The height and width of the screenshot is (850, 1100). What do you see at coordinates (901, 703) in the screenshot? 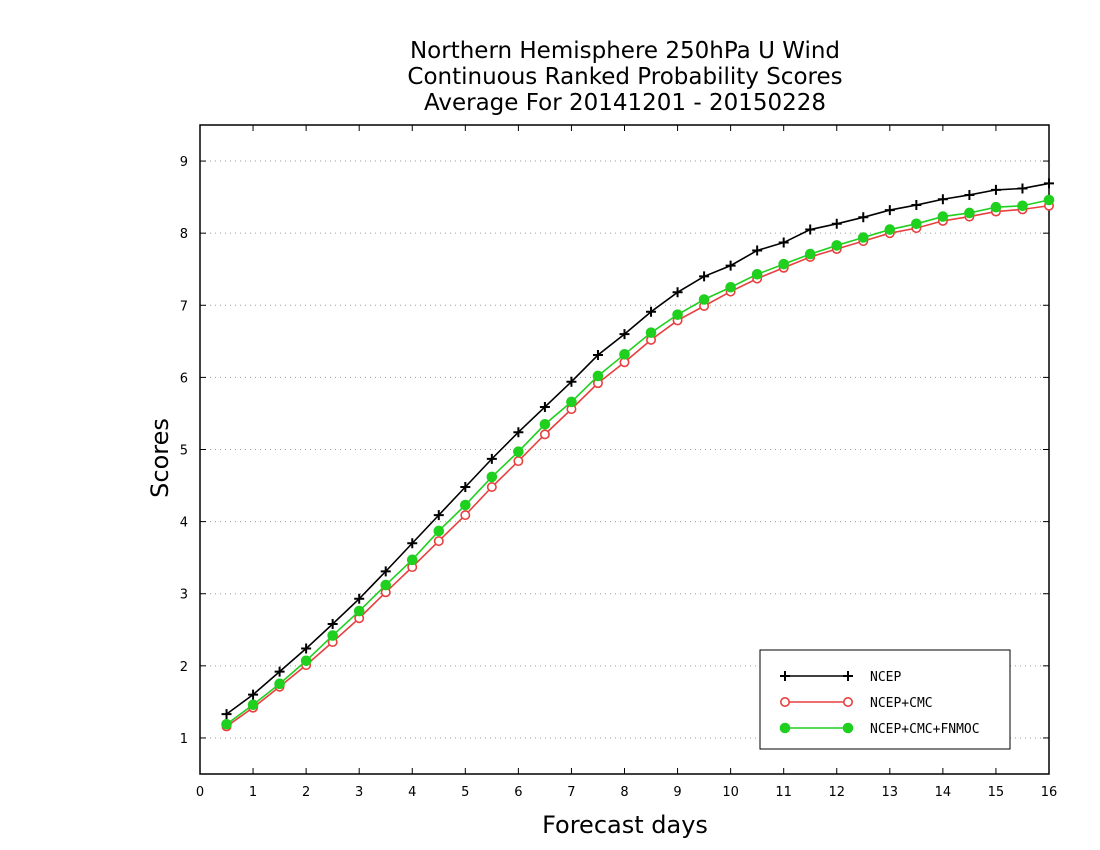
I see `legend-label: NCEP+CMC` at bounding box center [901, 703].